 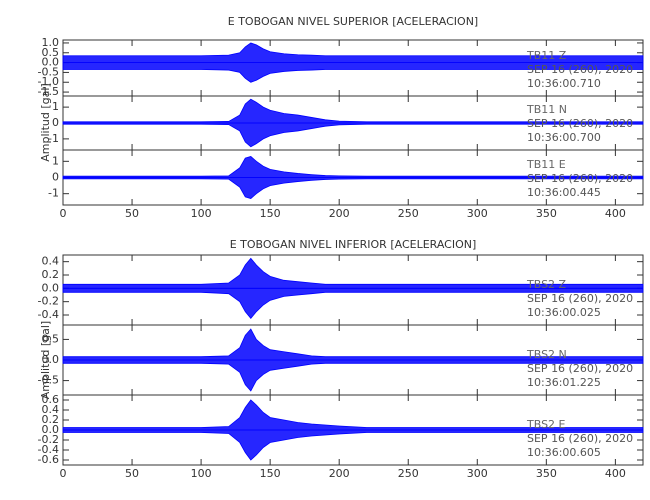 I want to click on y-tick-label: 0.6, so click(x=51, y=399).